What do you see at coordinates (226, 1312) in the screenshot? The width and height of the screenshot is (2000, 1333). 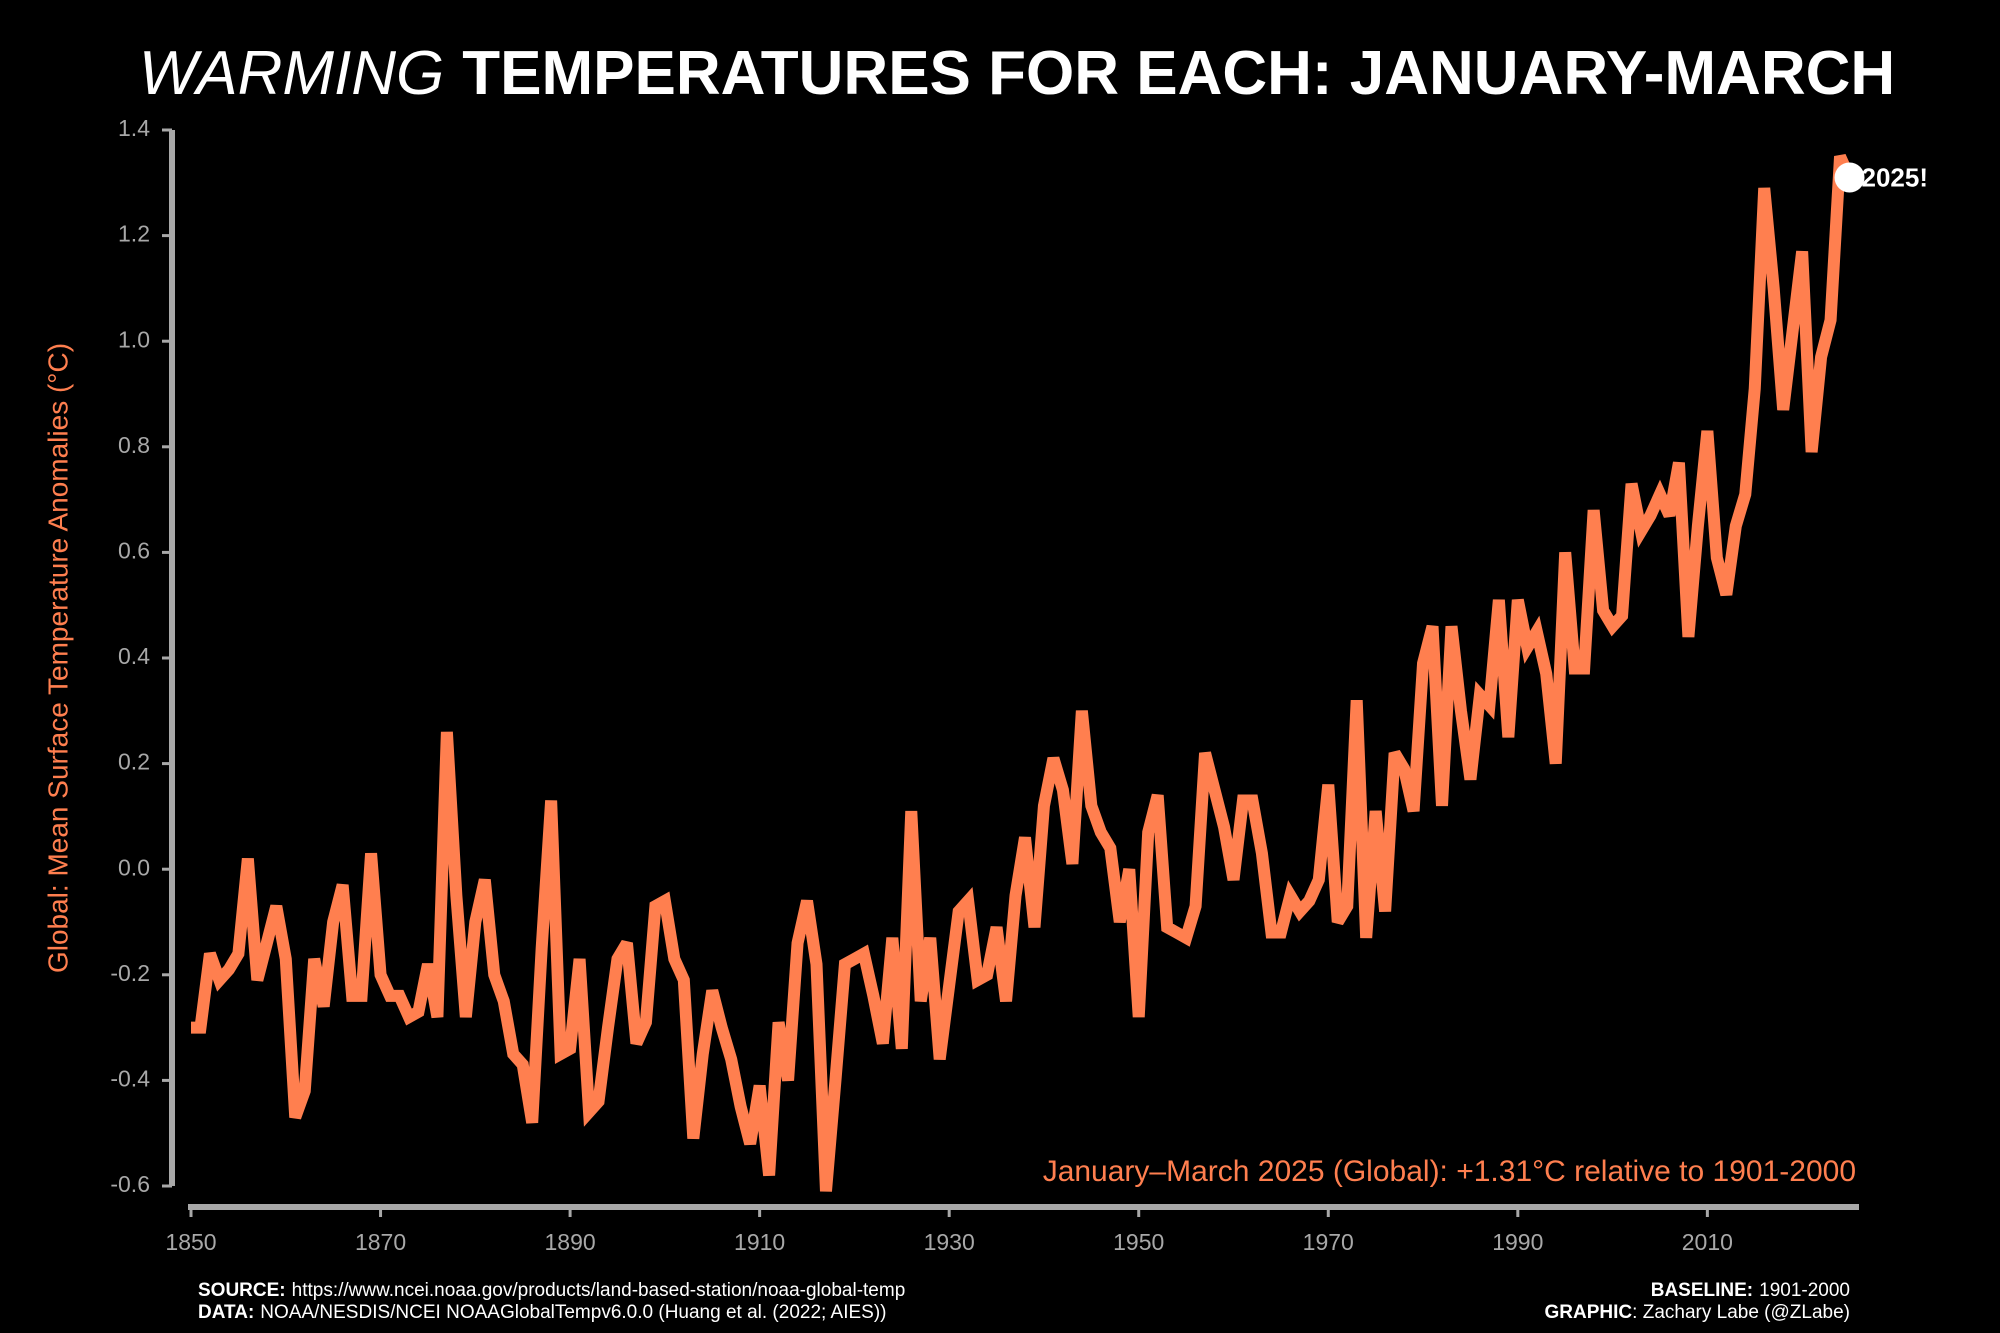 I see `footer-label: DATA:` at bounding box center [226, 1312].